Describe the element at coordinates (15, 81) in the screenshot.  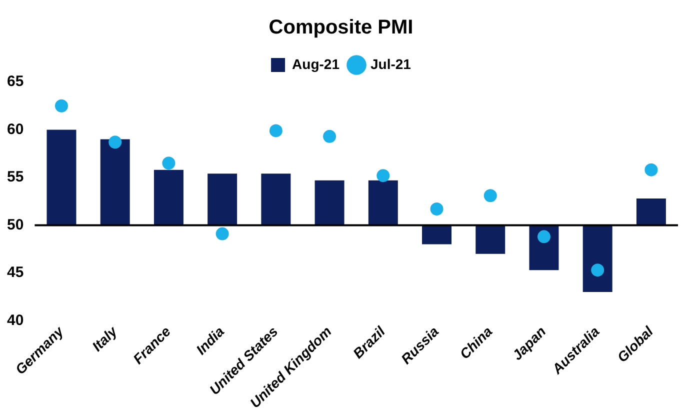
I see `y-tick-label: 65` at that location.